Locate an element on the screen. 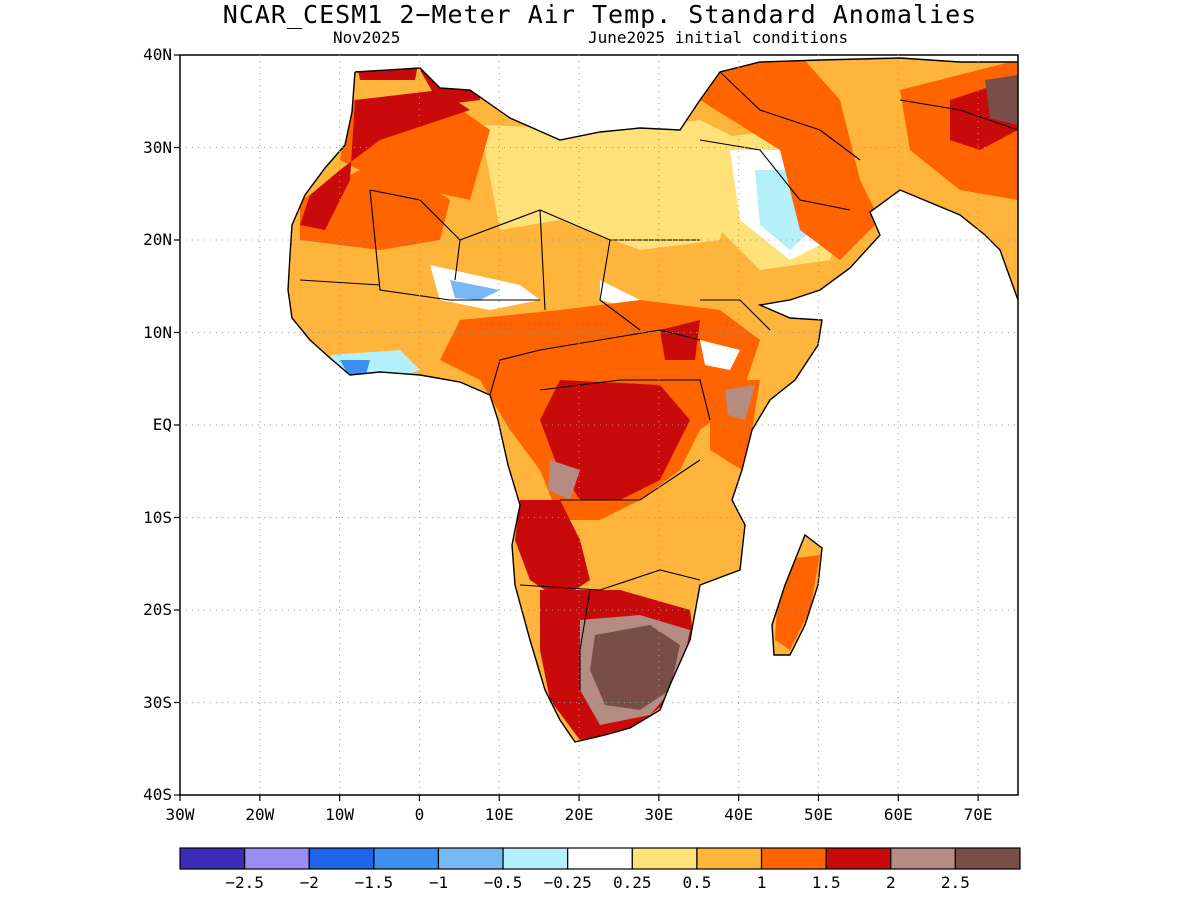 Image resolution: width=1200 pixels, height=900 pixels. forecast-month: Nov2025 is located at coordinates (367, 37).